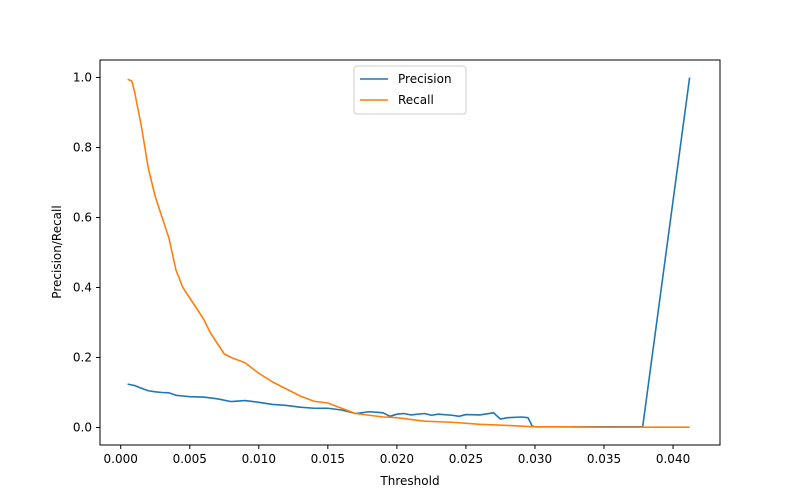  What do you see at coordinates (121, 459) in the screenshot?
I see `x-tick-label: 0.000` at bounding box center [121, 459].